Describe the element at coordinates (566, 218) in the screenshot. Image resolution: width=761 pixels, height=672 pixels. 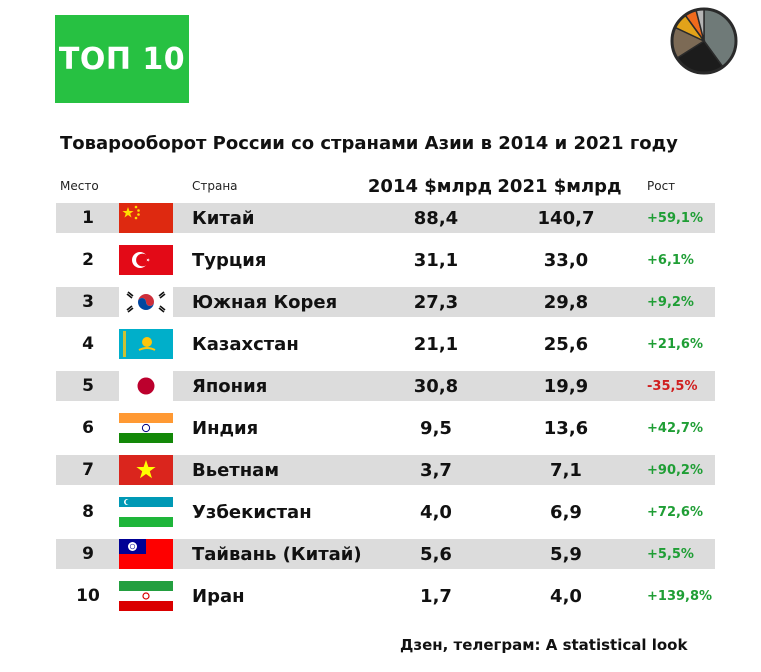
I see `value-2021-cell: 140,7` at that location.